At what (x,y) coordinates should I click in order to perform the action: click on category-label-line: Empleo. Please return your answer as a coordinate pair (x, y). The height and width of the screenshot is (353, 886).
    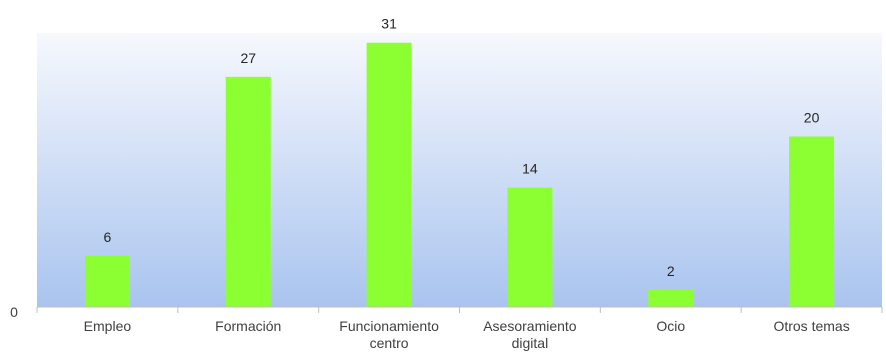
    Looking at the image, I should click on (108, 326).